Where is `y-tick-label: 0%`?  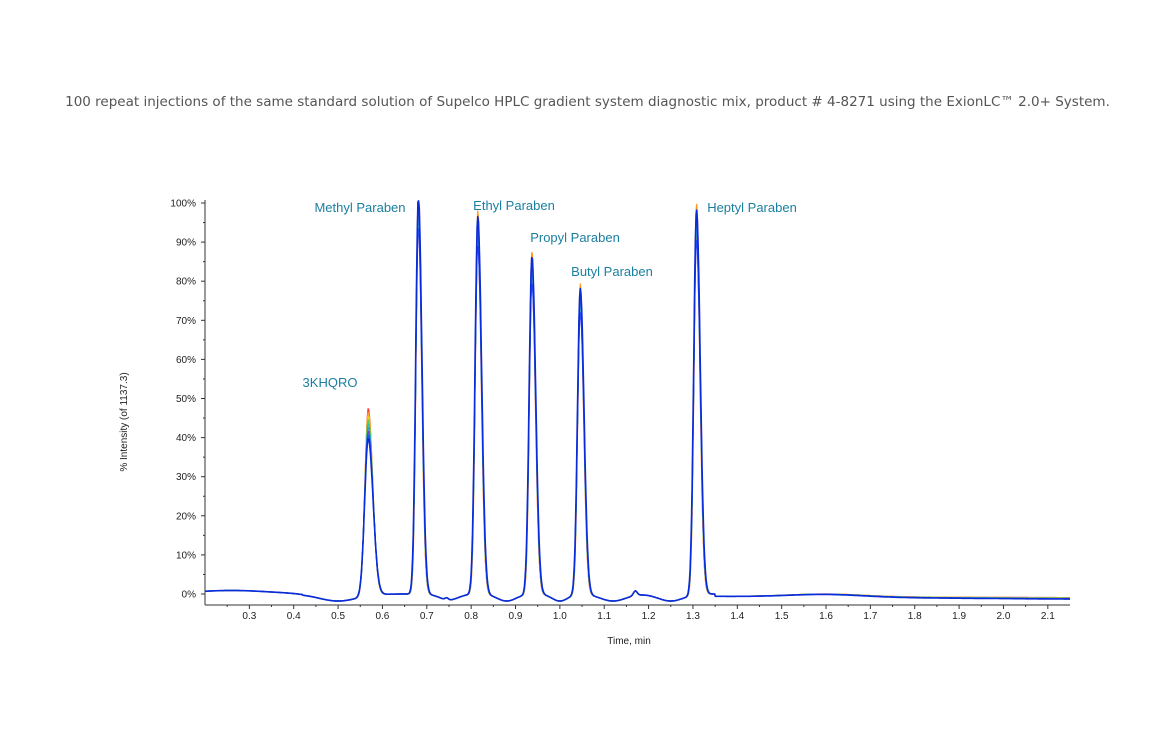
y-tick-label: 0% is located at coordinates (189, 595).